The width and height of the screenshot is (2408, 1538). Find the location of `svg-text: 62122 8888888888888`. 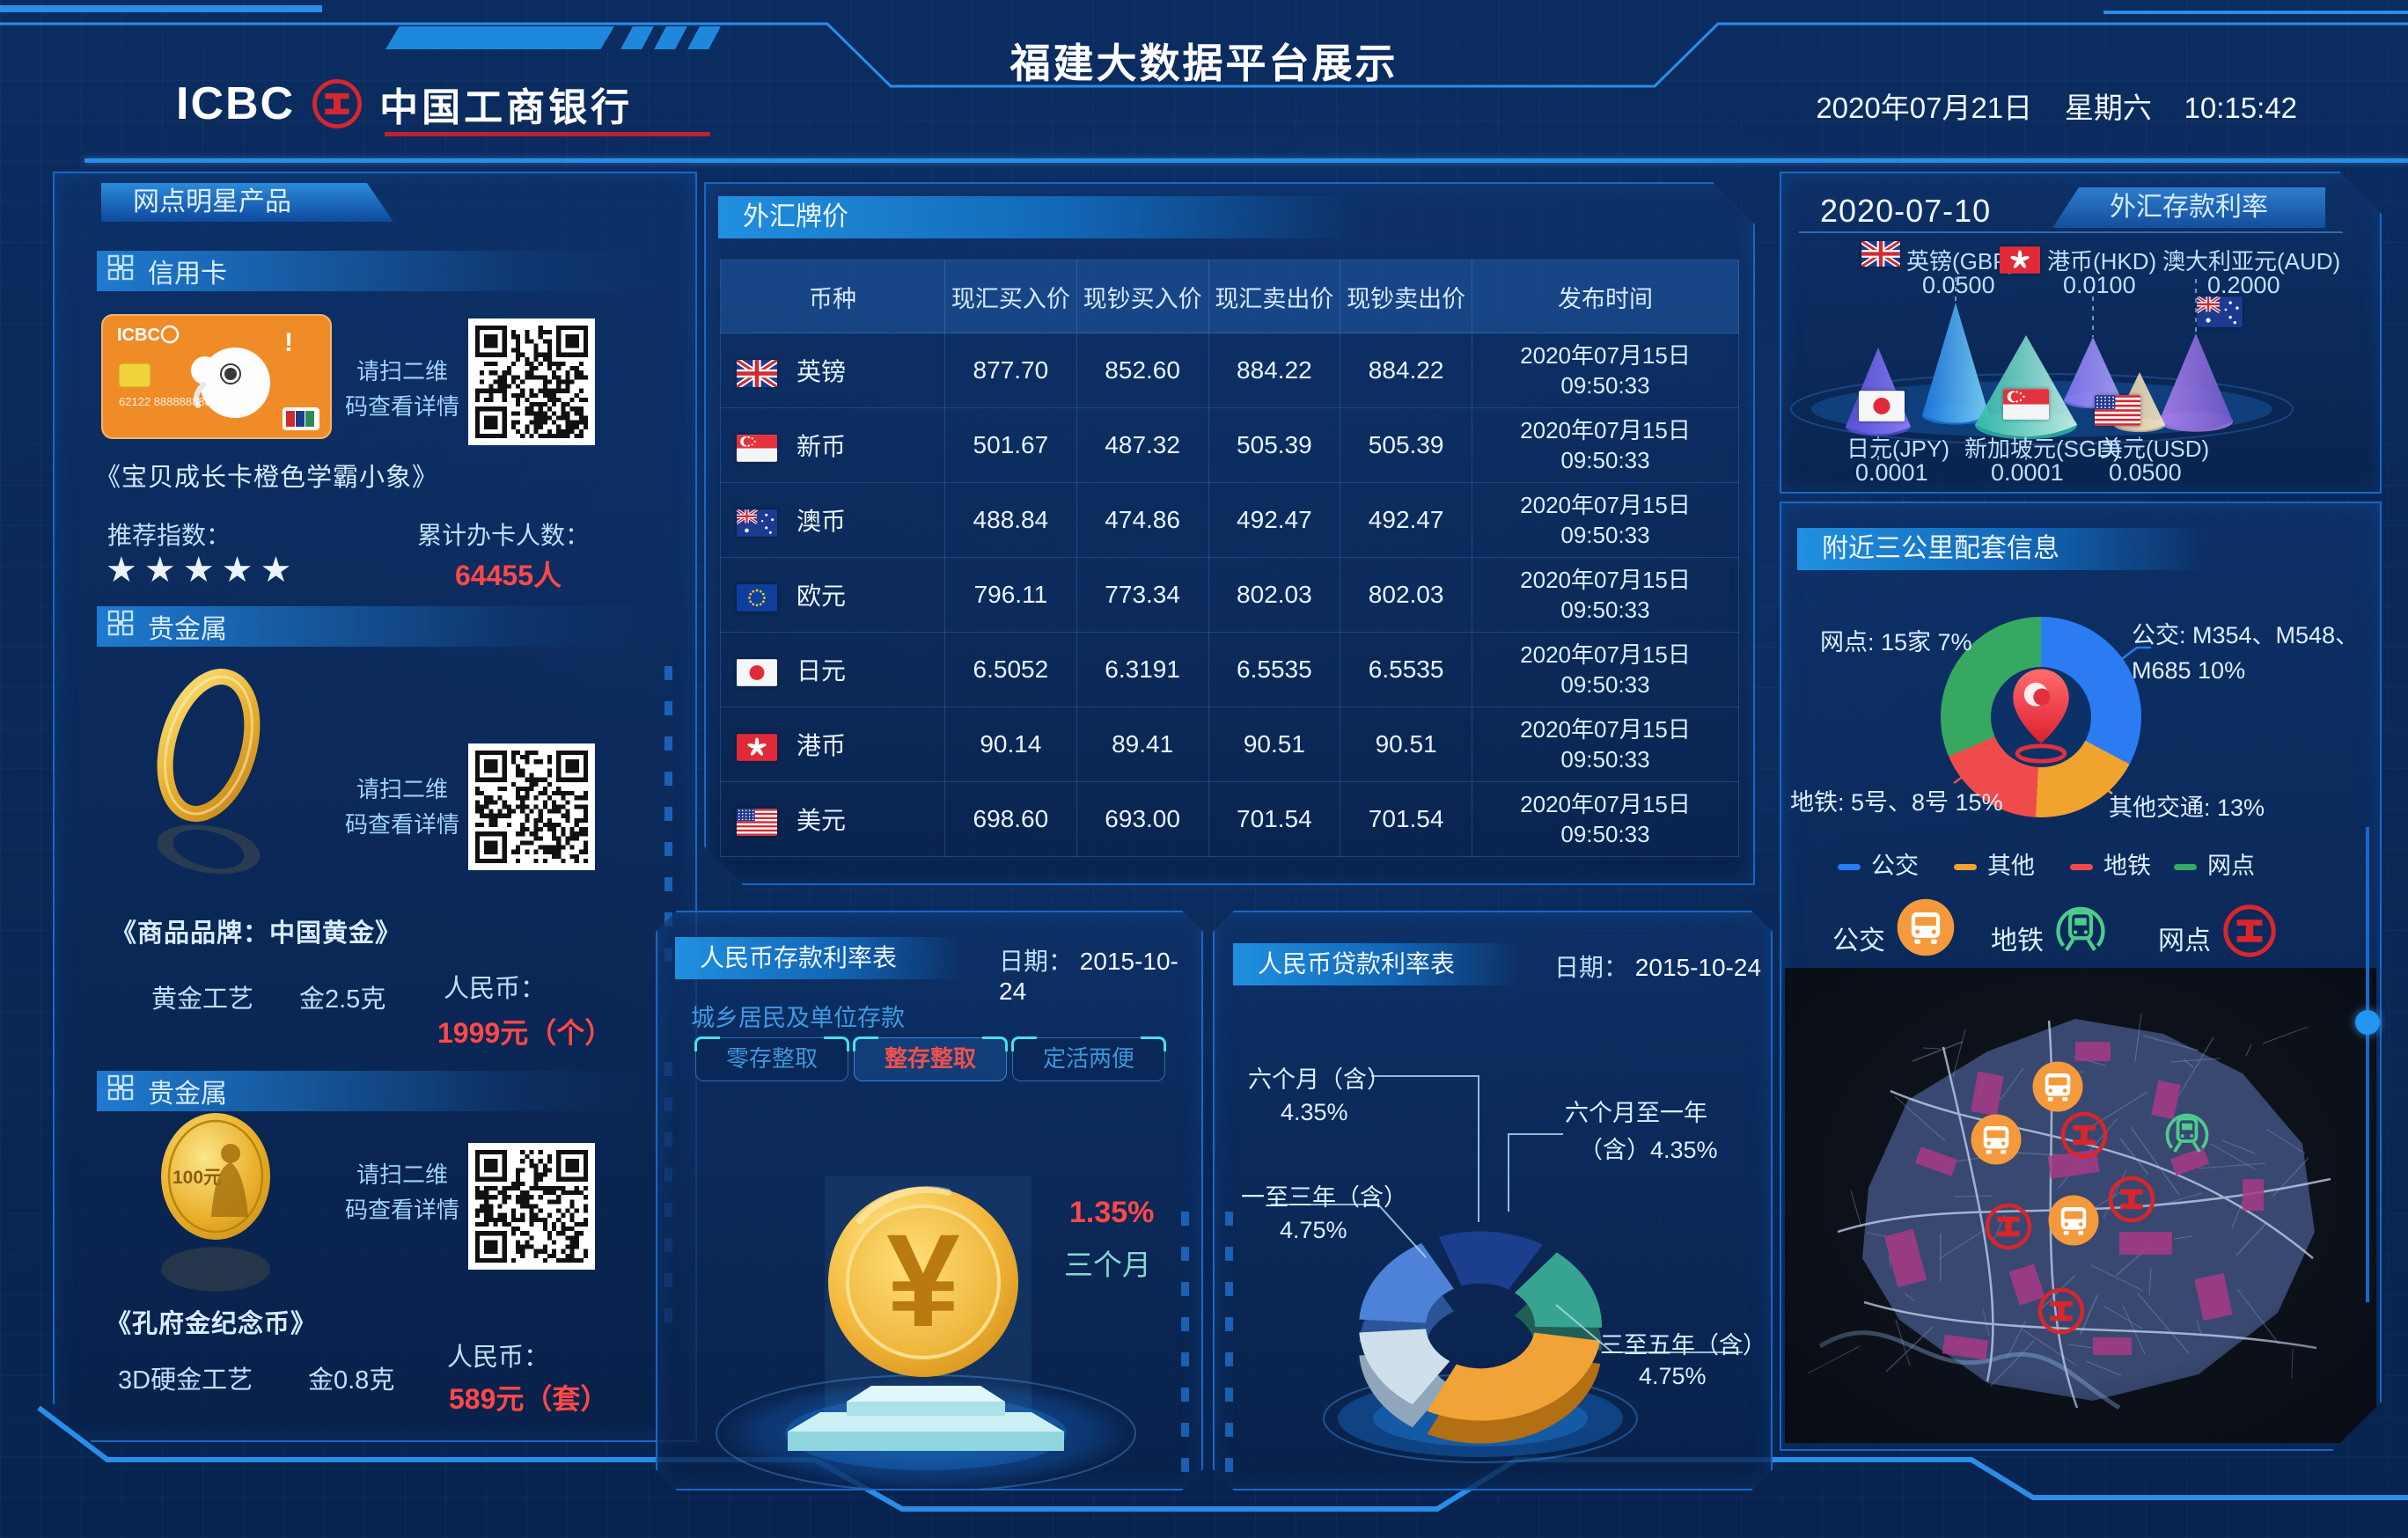

svg-text: 62122 8888888888888 is located at coordinates (178, 401).